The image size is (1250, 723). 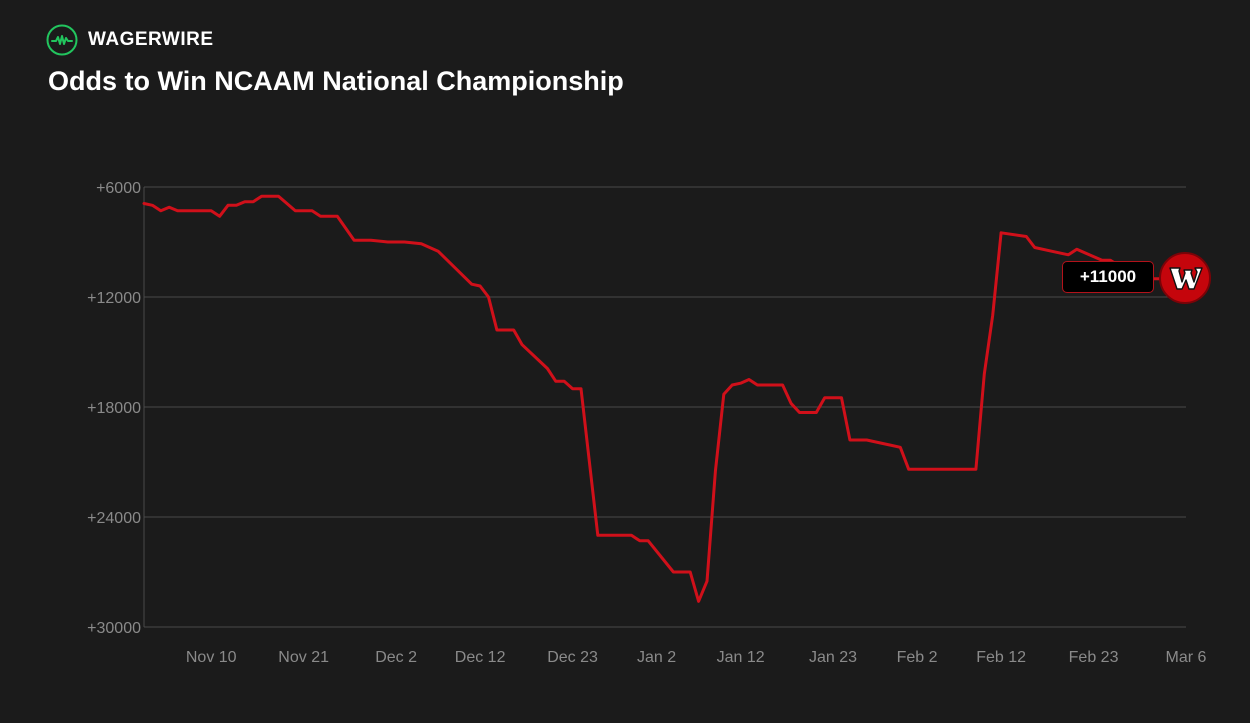 What do you see at coordinates (656, 657) in the screenshot?
I see `x-tick-label: Jan 2` at bounding box center [656, 657].